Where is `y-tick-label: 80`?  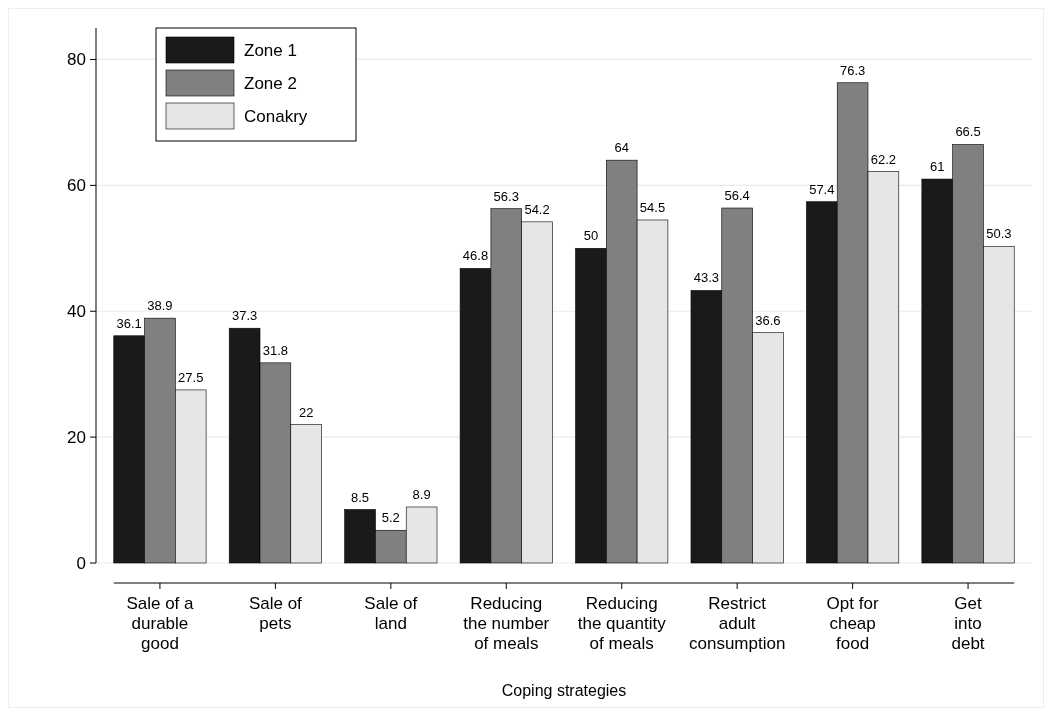
y-tick-label: 80 is located at coordinates (76, 60).